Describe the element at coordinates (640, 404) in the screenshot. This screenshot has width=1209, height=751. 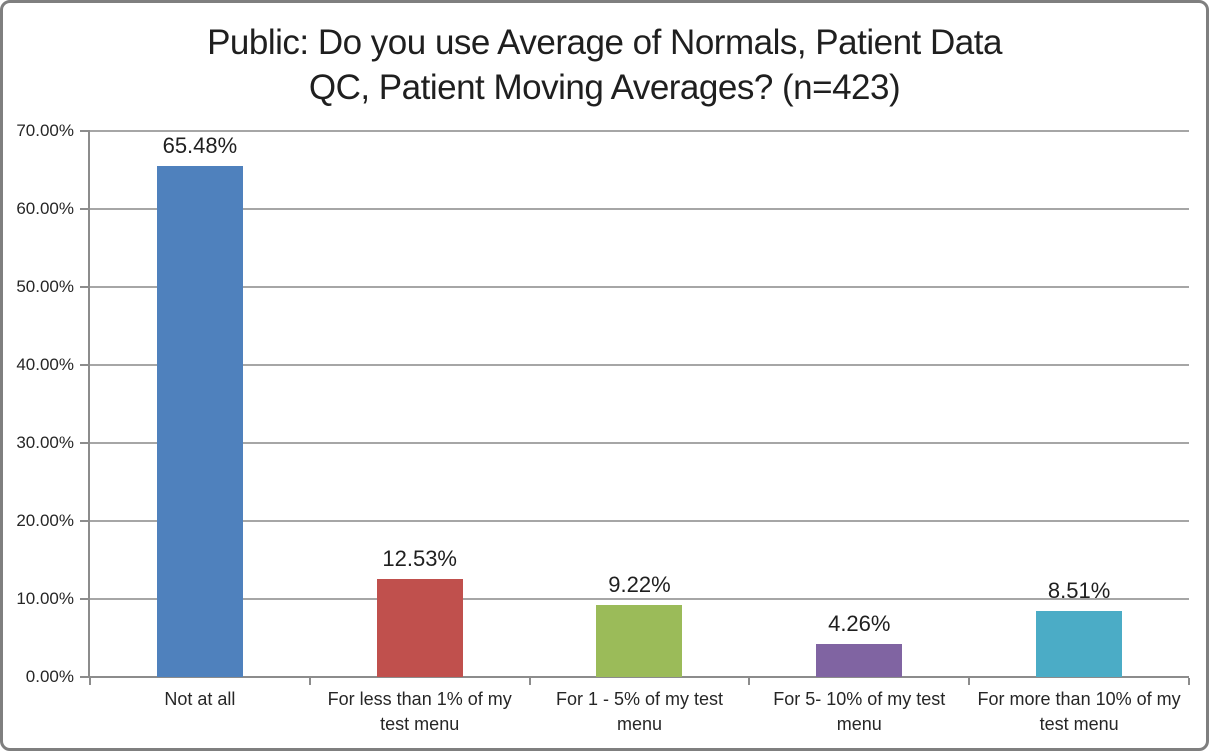
I see `bar-slot-2: 9.22%` at that location.